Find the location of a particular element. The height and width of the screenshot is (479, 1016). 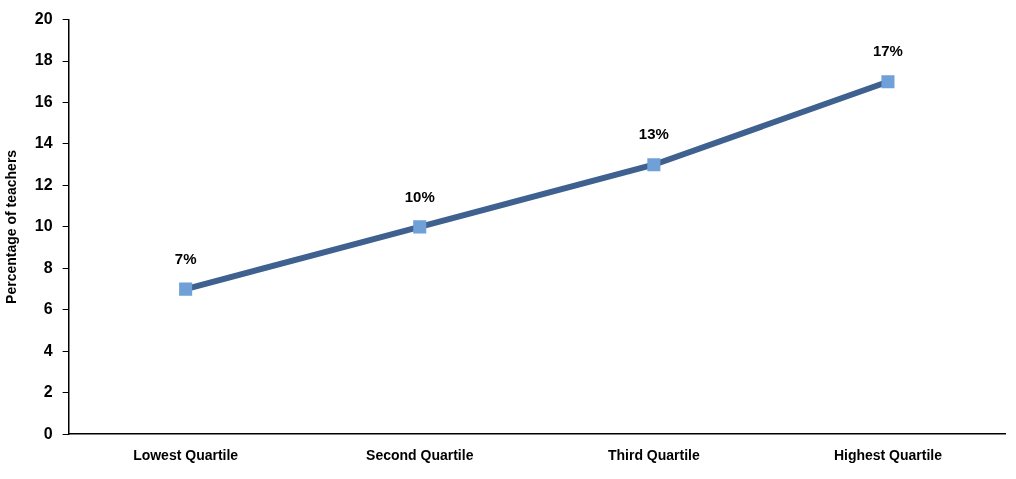

y-tick-label: 14 is located at coordinates (43, 143).